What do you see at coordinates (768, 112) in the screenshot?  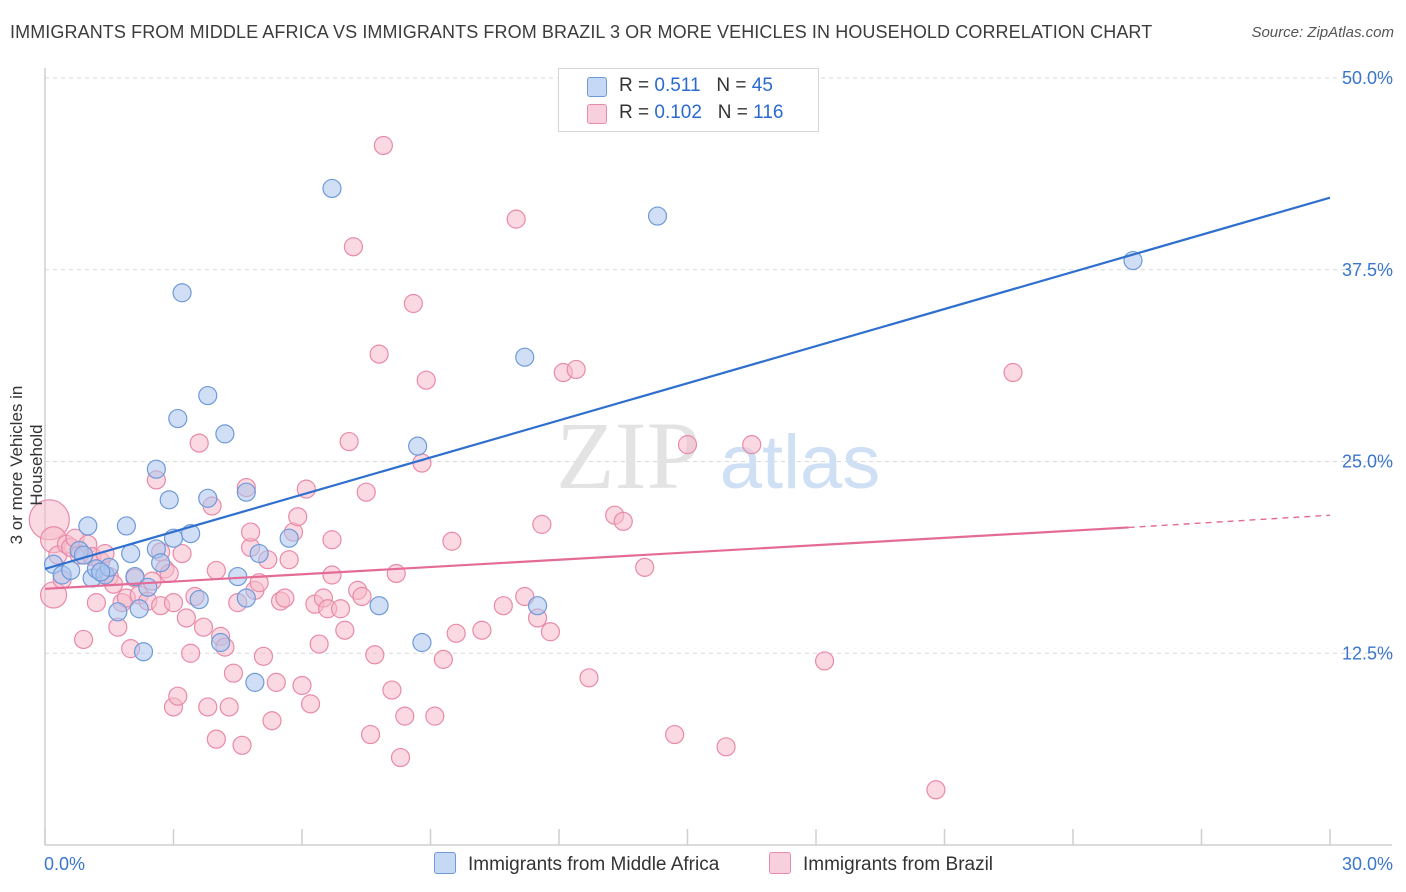 I see `legend-n-value: 116` at bounding box center [768, 112].